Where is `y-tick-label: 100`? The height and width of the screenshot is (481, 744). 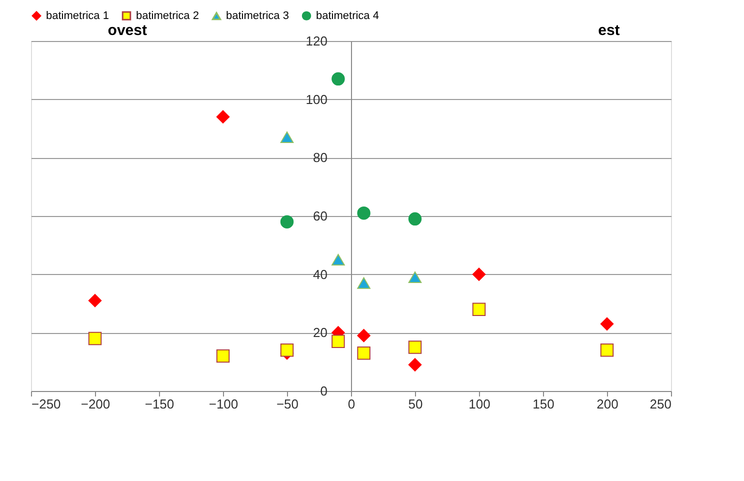 y-tick-label: 100 is located at coordinates (317, 99).